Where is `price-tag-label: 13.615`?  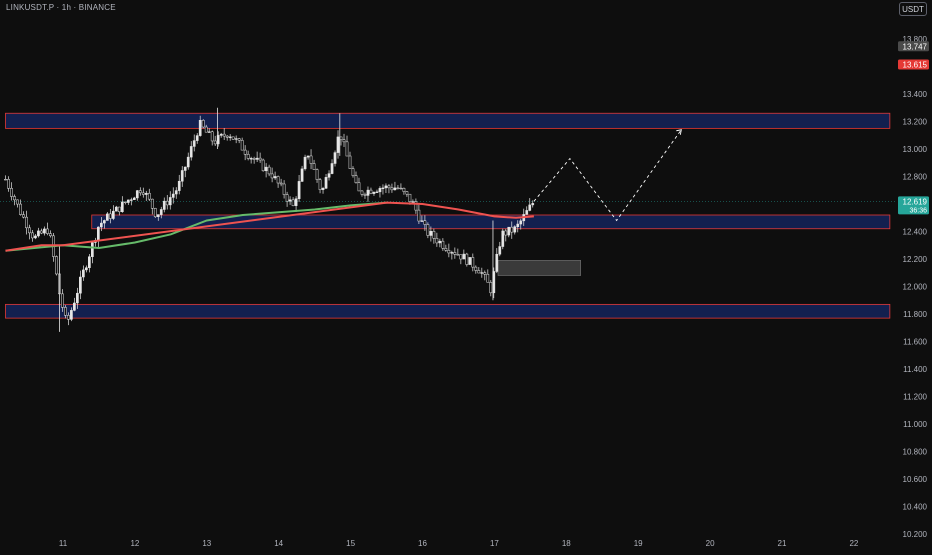
price-tag-label: 13.615 is located at coordinates (915, 64).